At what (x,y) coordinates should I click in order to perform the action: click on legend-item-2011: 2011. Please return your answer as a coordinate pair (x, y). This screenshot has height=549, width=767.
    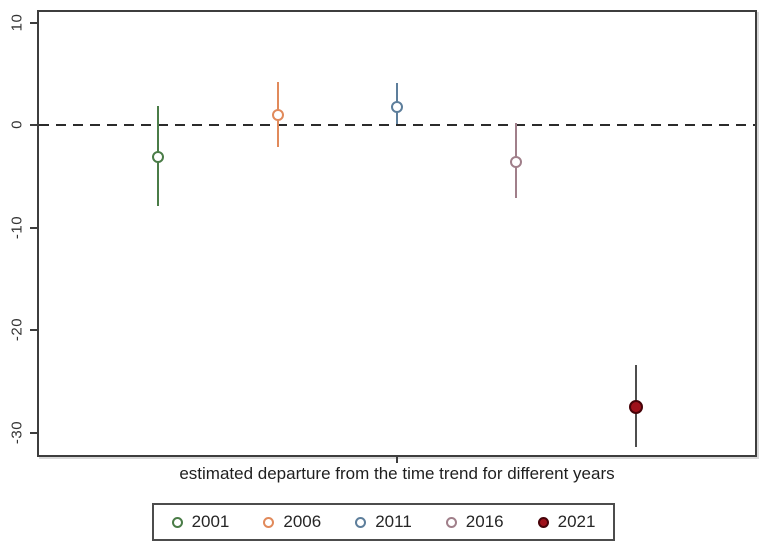
    Looking at the image, I should click on (383, 522).